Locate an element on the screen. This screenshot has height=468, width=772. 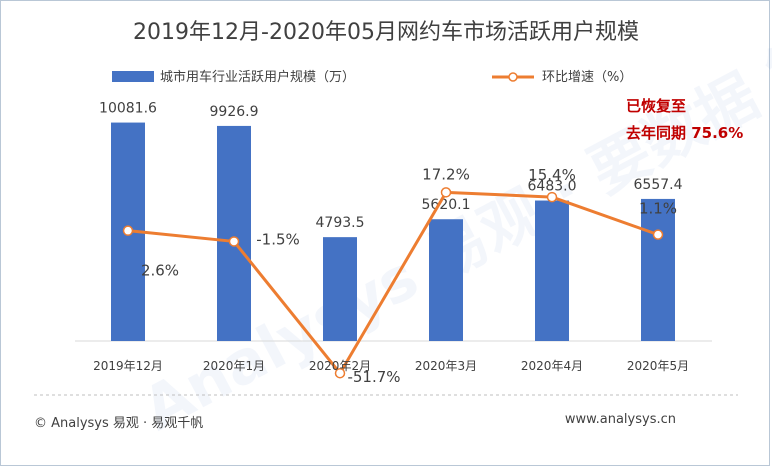
line-value-label: -51.7% is located at coordinates (373, 377).